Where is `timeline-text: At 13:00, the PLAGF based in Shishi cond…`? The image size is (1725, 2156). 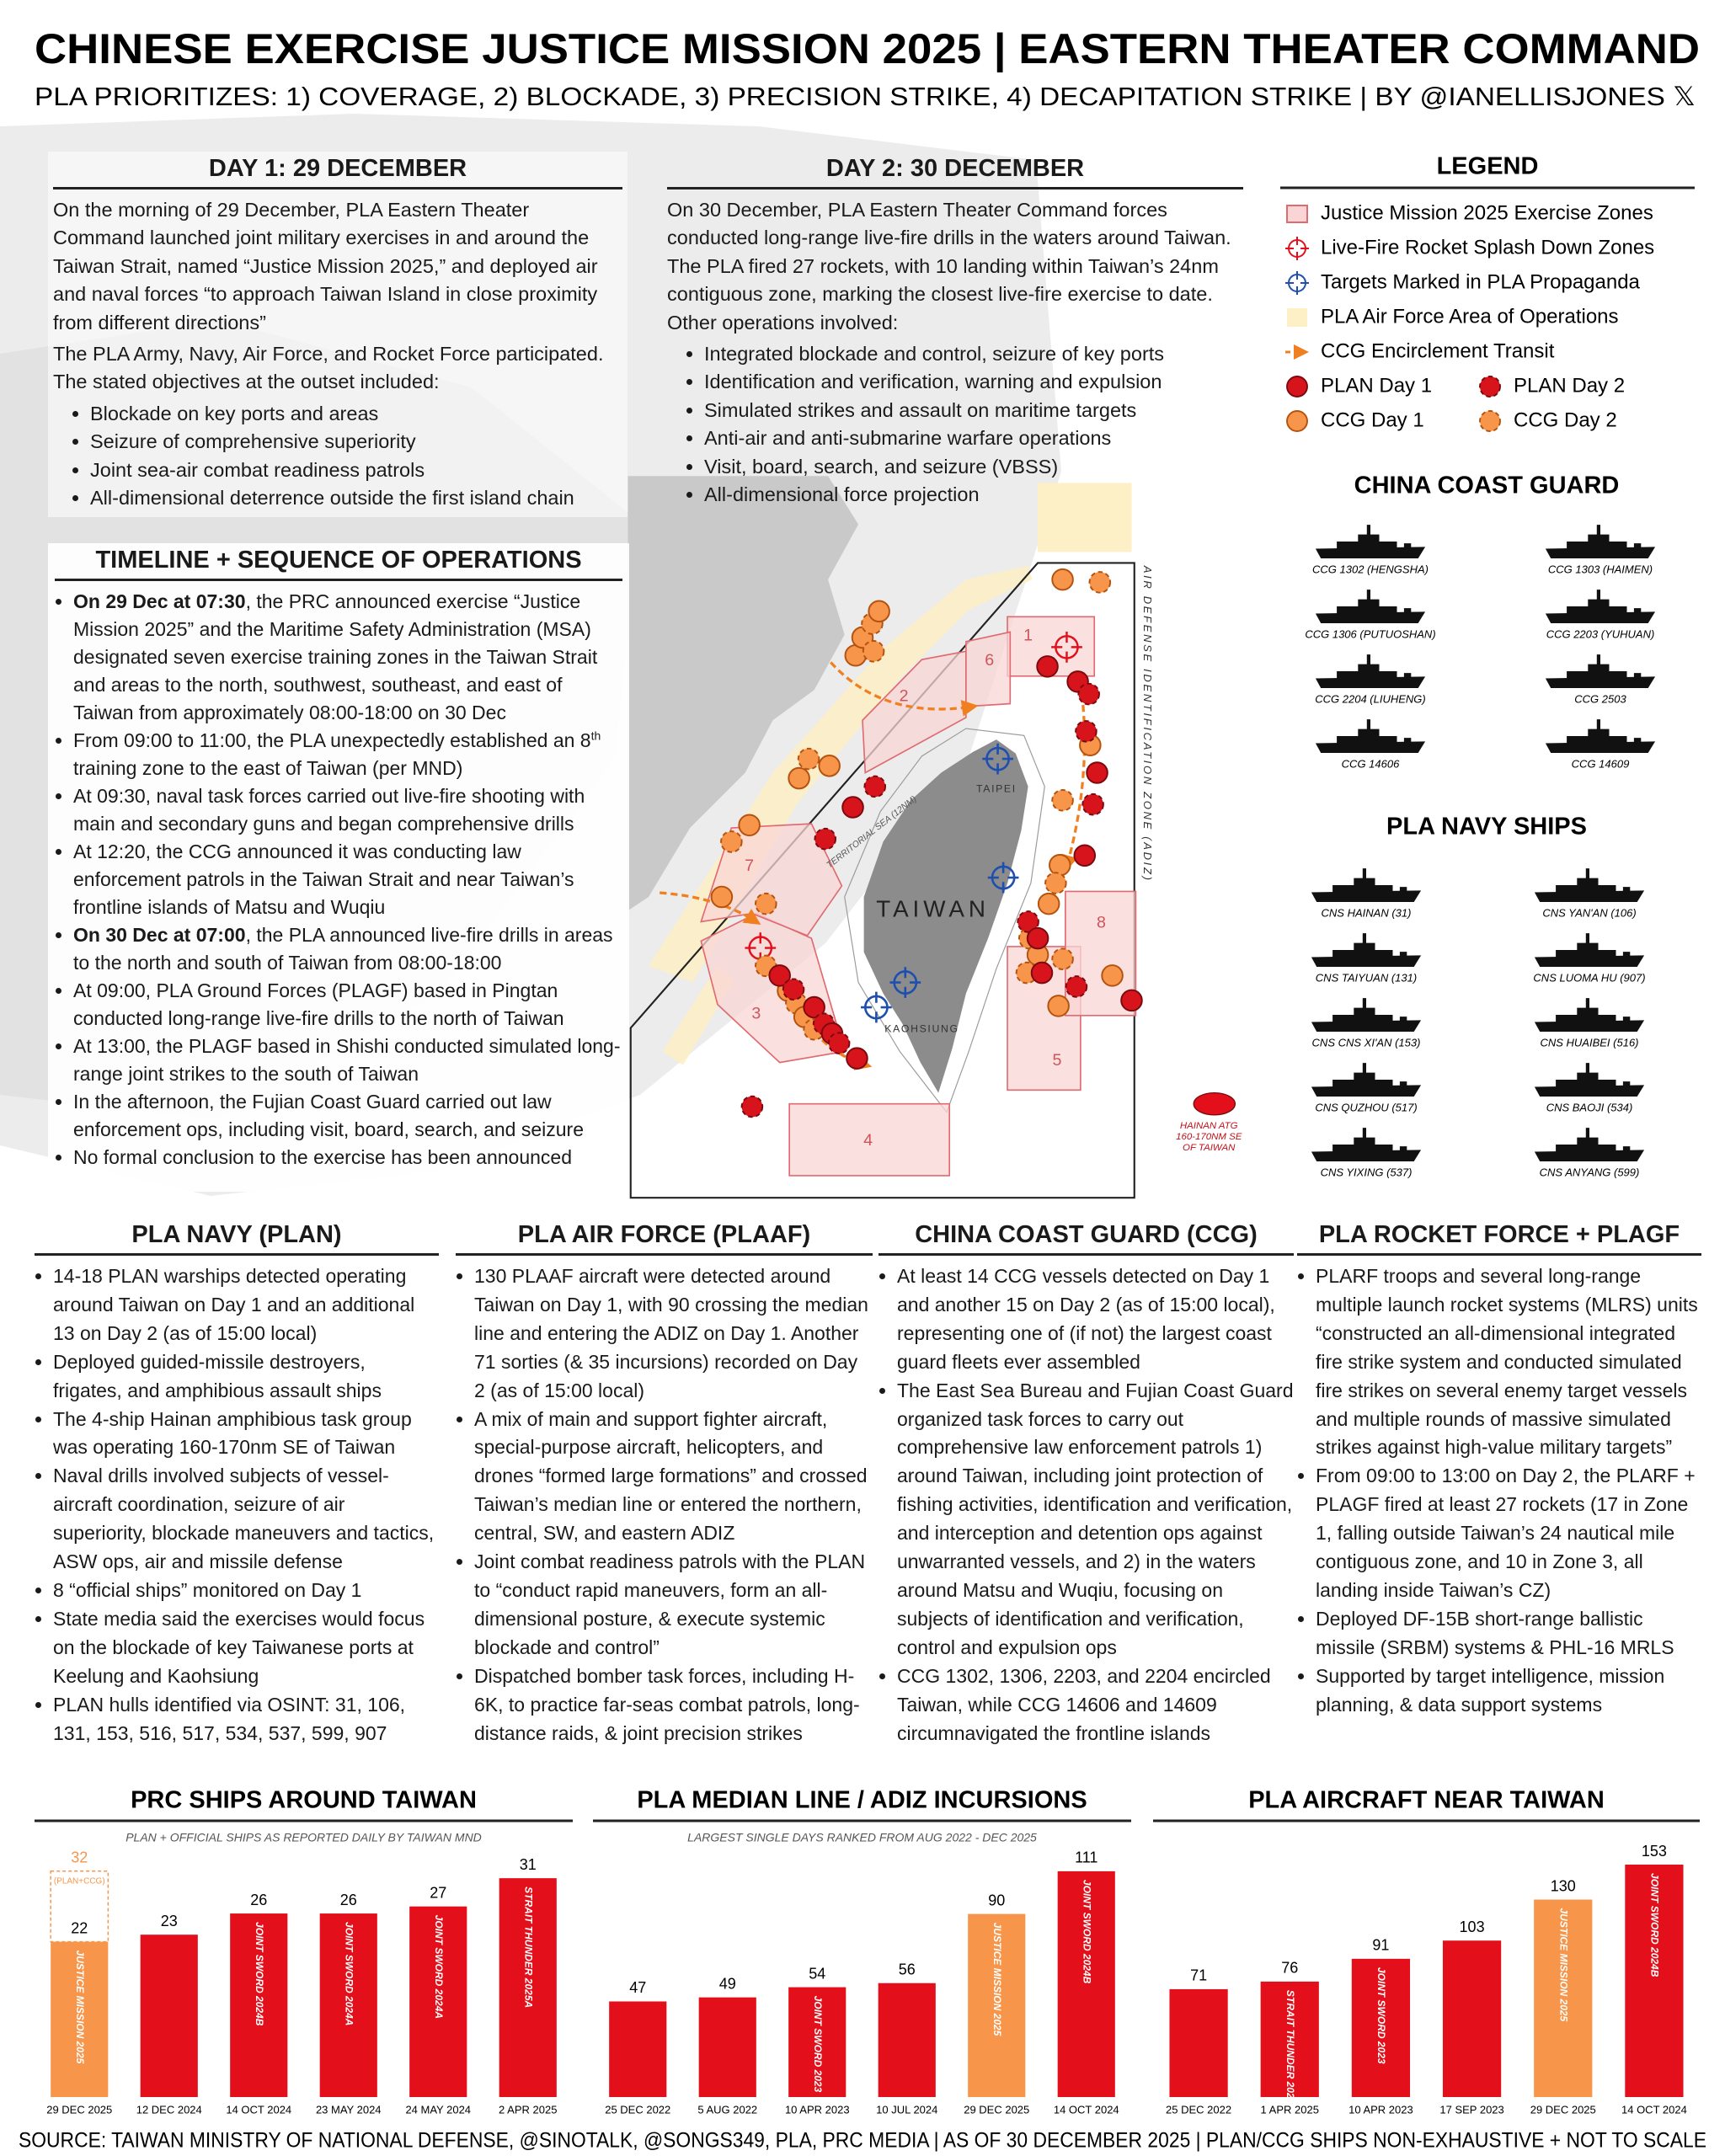 timeline-text: At 13:00, the PLAGF based in Shishi cond… is located at coordinates (347, 1060).